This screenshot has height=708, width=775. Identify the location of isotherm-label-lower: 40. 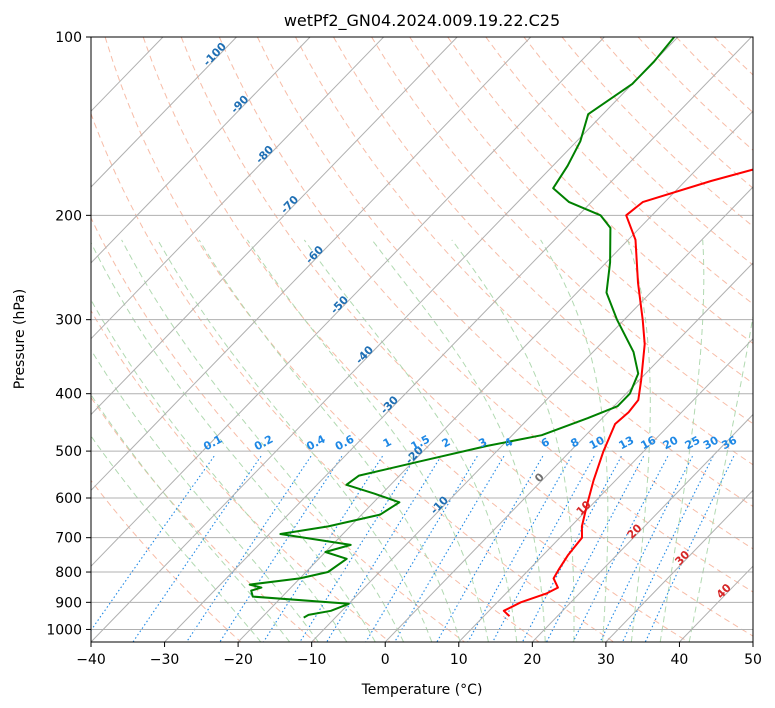
(724, 591).